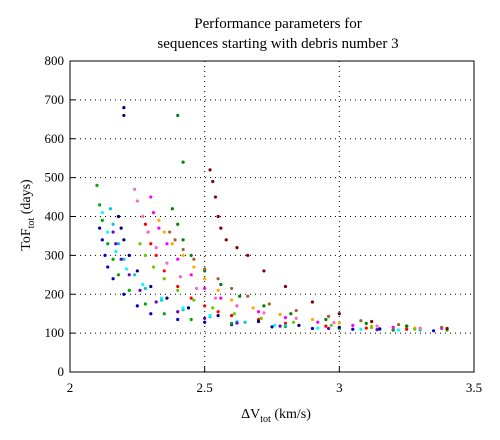 Image resolution: width=500 pixels, height=440 pixels. I want to click on y-tick-label: 0, so click(61, 371).